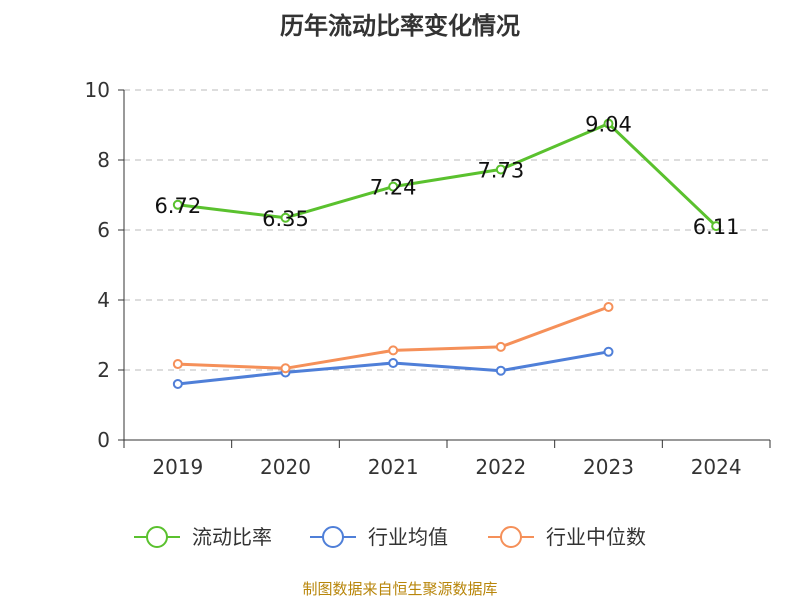 This screenshot has width=800, height=600. I want to click on legend-item-industry-avg: 行业均值, so click(379, 537).